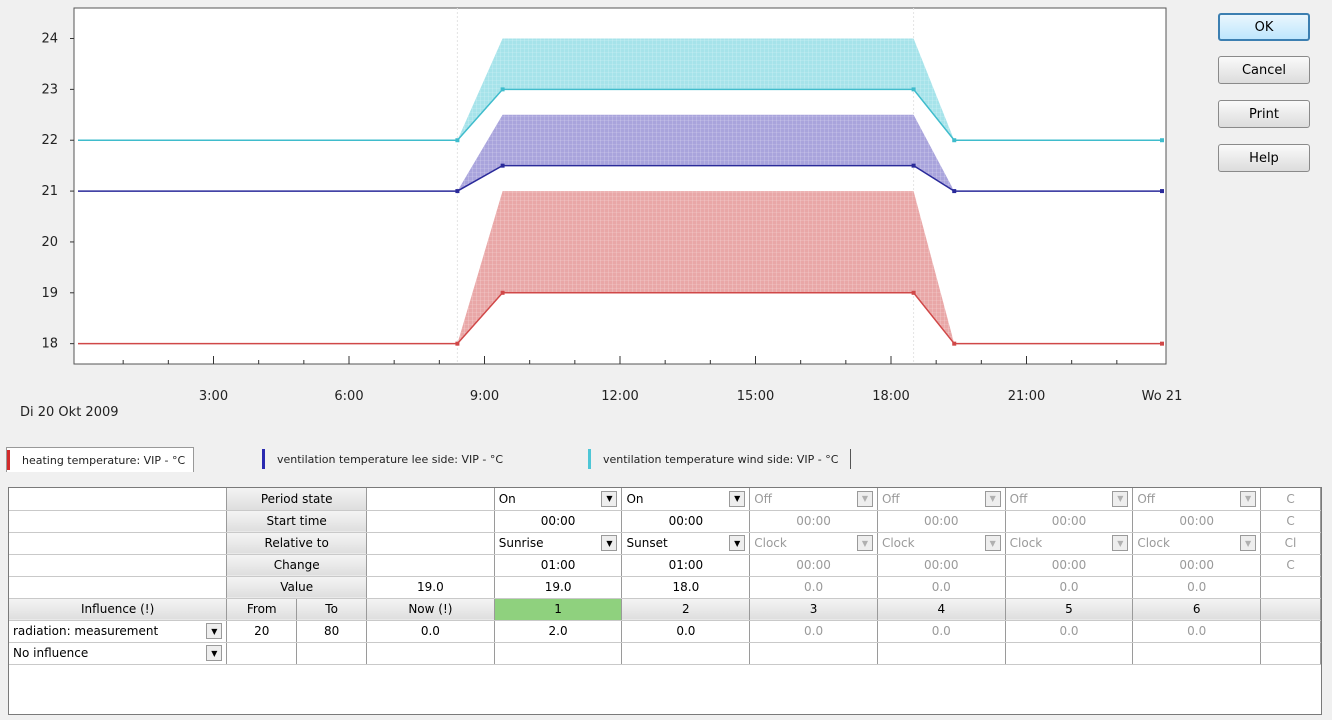  I want to click on influence-period-6: 0.0, so click(1197, 631).